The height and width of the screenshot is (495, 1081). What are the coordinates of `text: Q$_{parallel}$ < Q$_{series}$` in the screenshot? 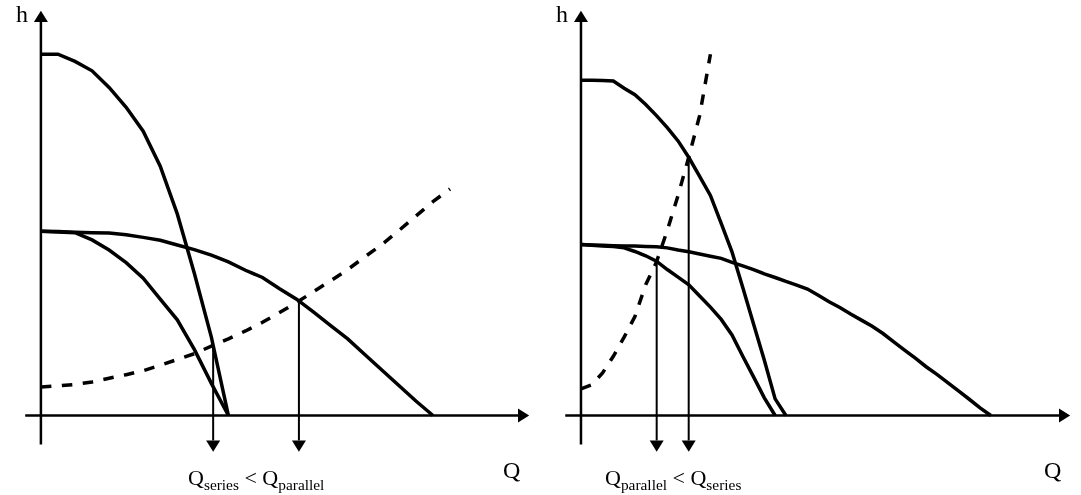 It's located at (673, 479).